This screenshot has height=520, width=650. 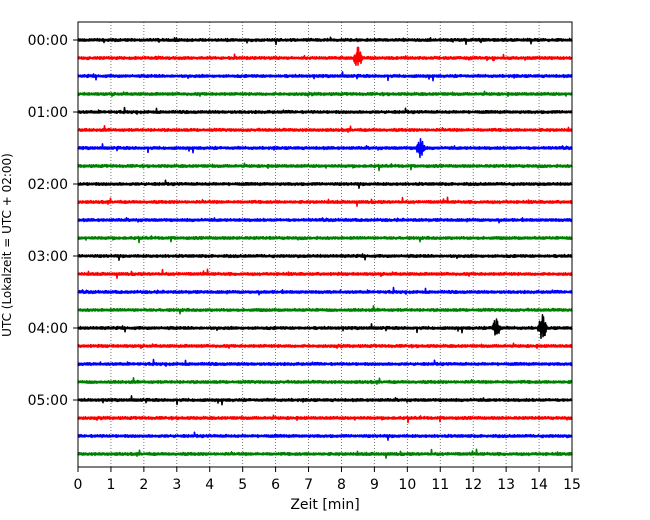 I want to click on y-tick-label: 00:00, so click(x=48, y=41).